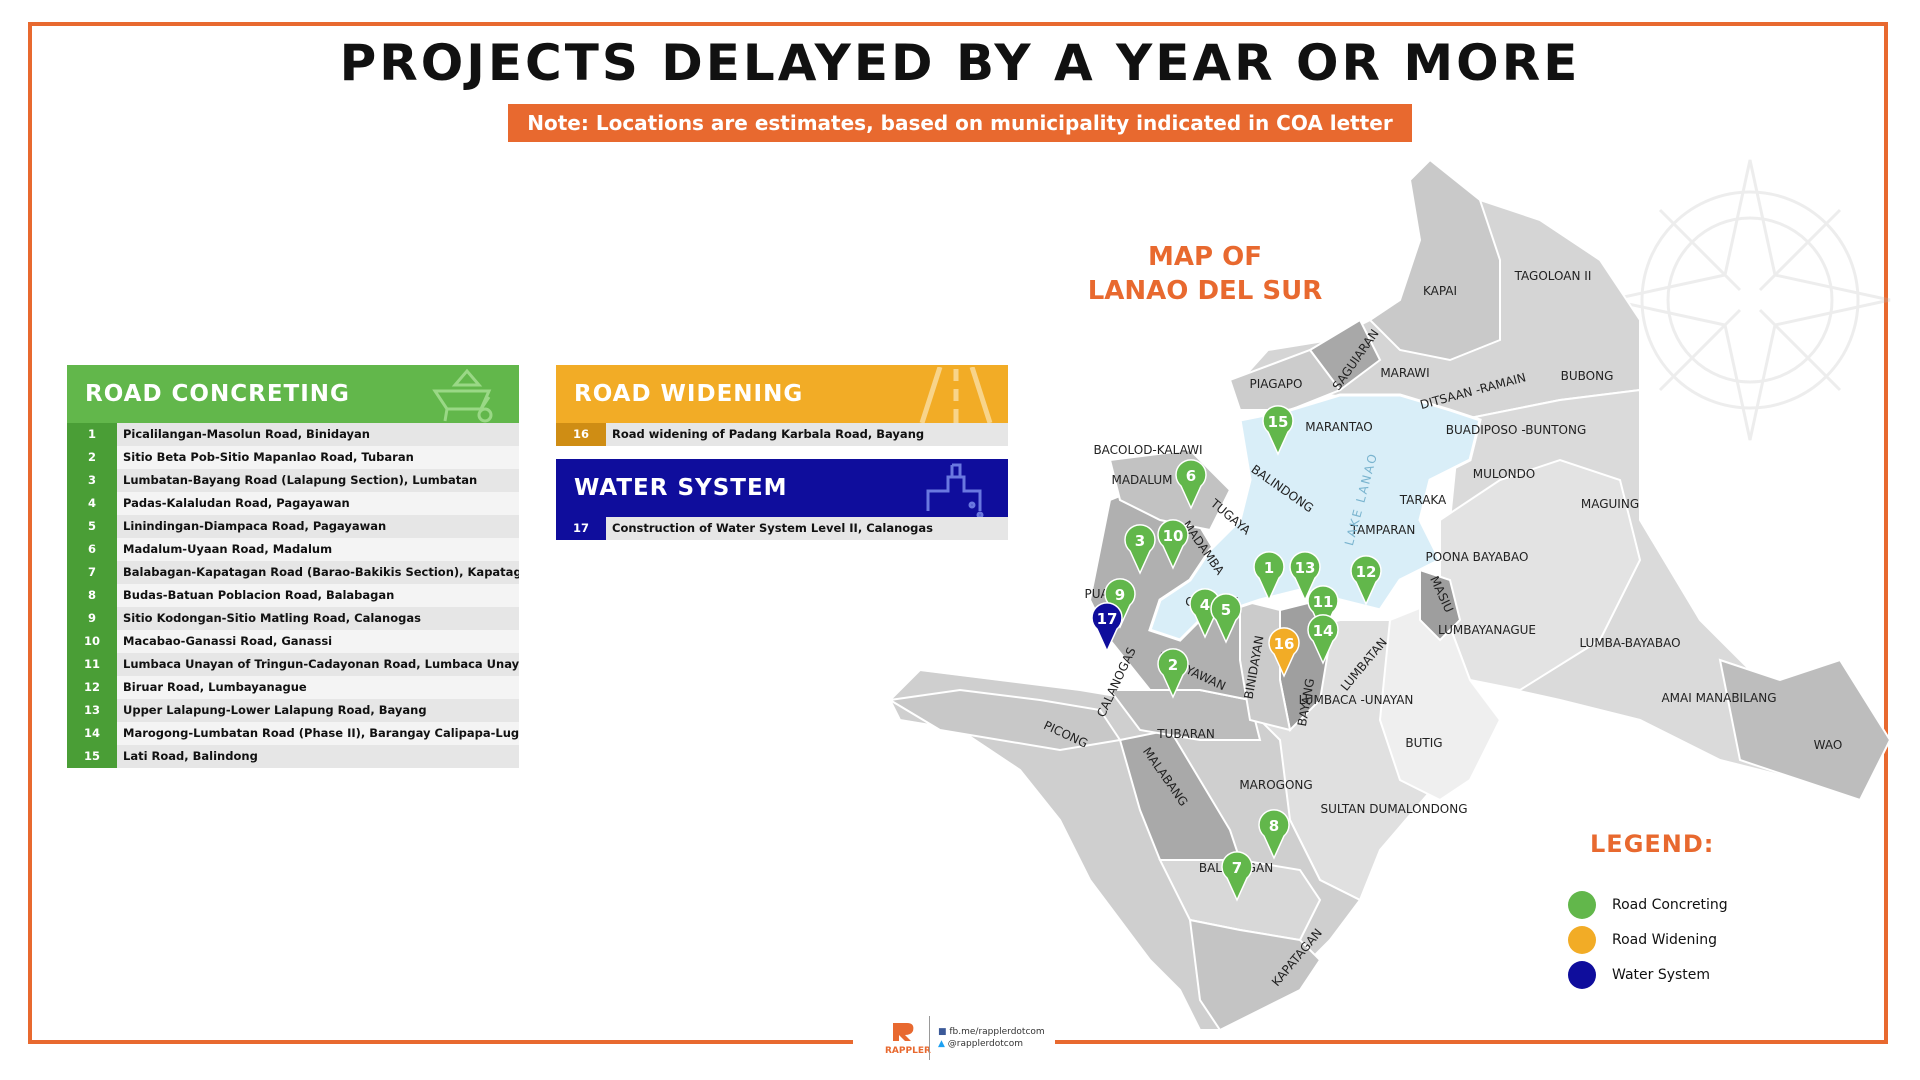 This screenshot has height=1080, width=1920. What do you see at coordinates (1338, 427) in the screenshot?
I see `municipality-label: MARANTAO` at bounding box center [1338, 427].